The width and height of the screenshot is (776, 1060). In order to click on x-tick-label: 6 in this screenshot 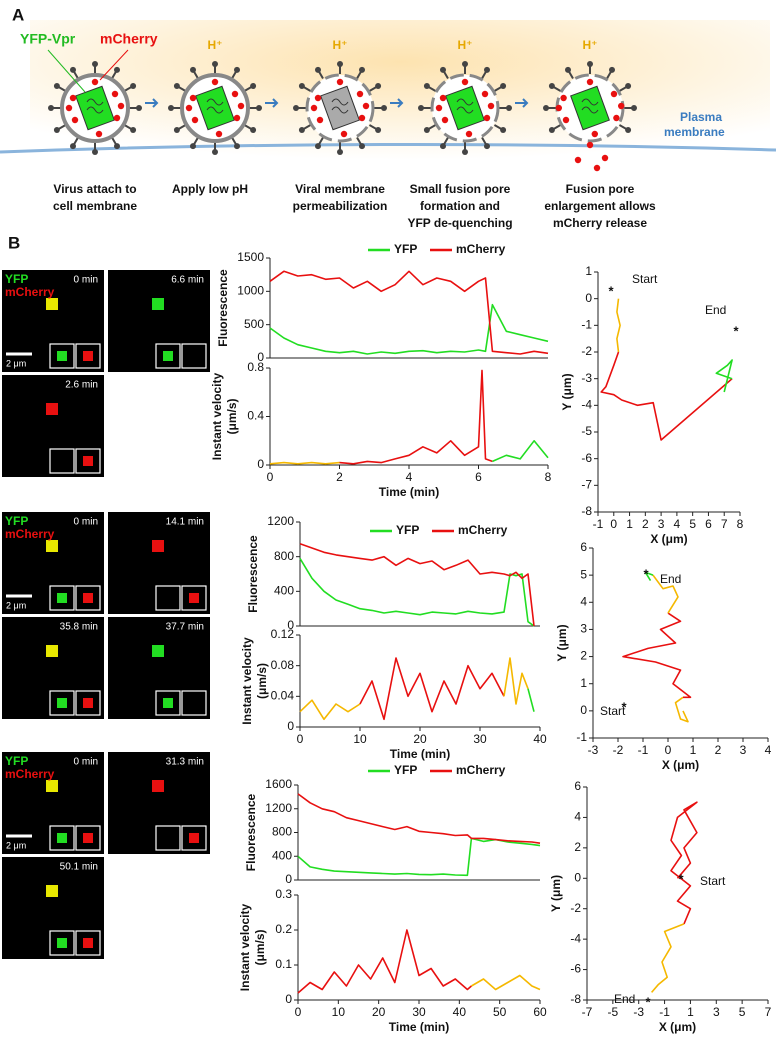, I will do `click(708, 524)`.